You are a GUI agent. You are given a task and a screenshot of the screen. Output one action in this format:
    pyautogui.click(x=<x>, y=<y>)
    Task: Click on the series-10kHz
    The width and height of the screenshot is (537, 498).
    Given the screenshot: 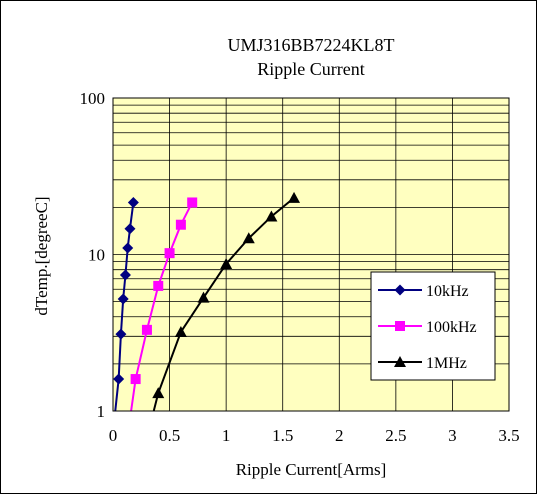 What is the action you would take?
    pyautogui.click(x=126, y=304)
    